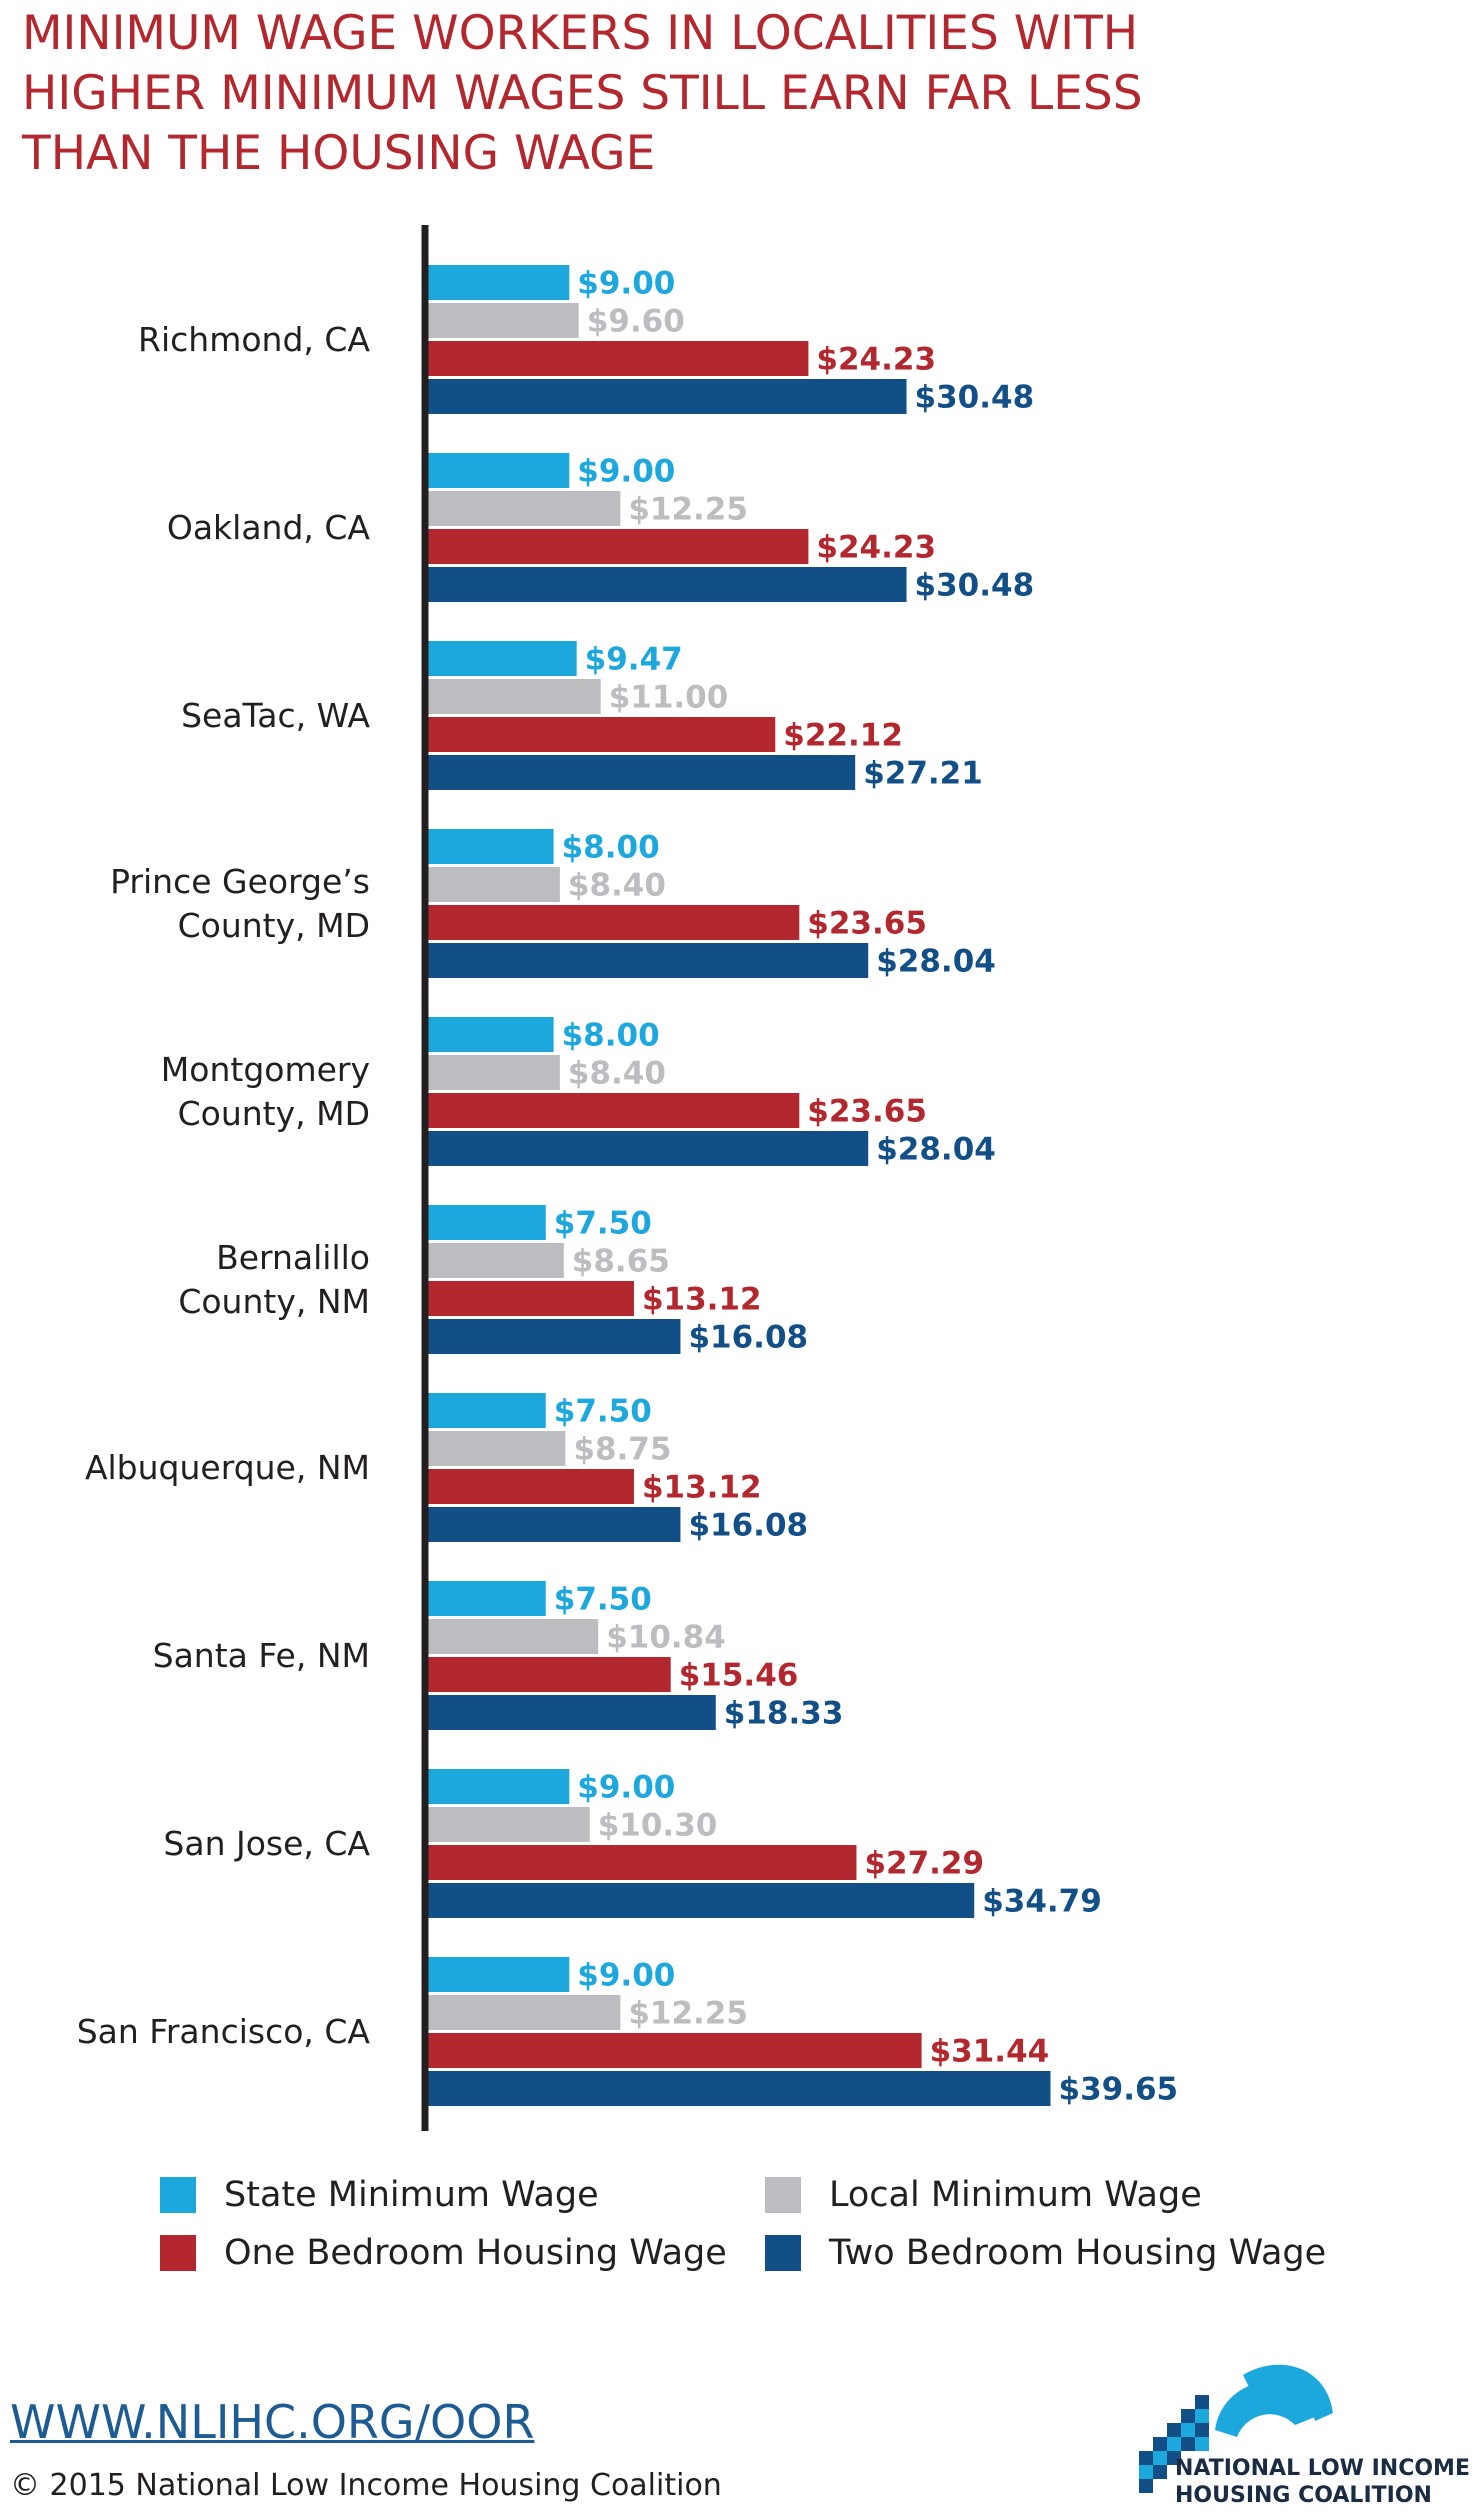 Image resolution: width=1477 pixels, height=2514 pixels. Describe the element at coordinates (293, 1257) in the screenshot. I see `category-label: Bernalillo` at that location.